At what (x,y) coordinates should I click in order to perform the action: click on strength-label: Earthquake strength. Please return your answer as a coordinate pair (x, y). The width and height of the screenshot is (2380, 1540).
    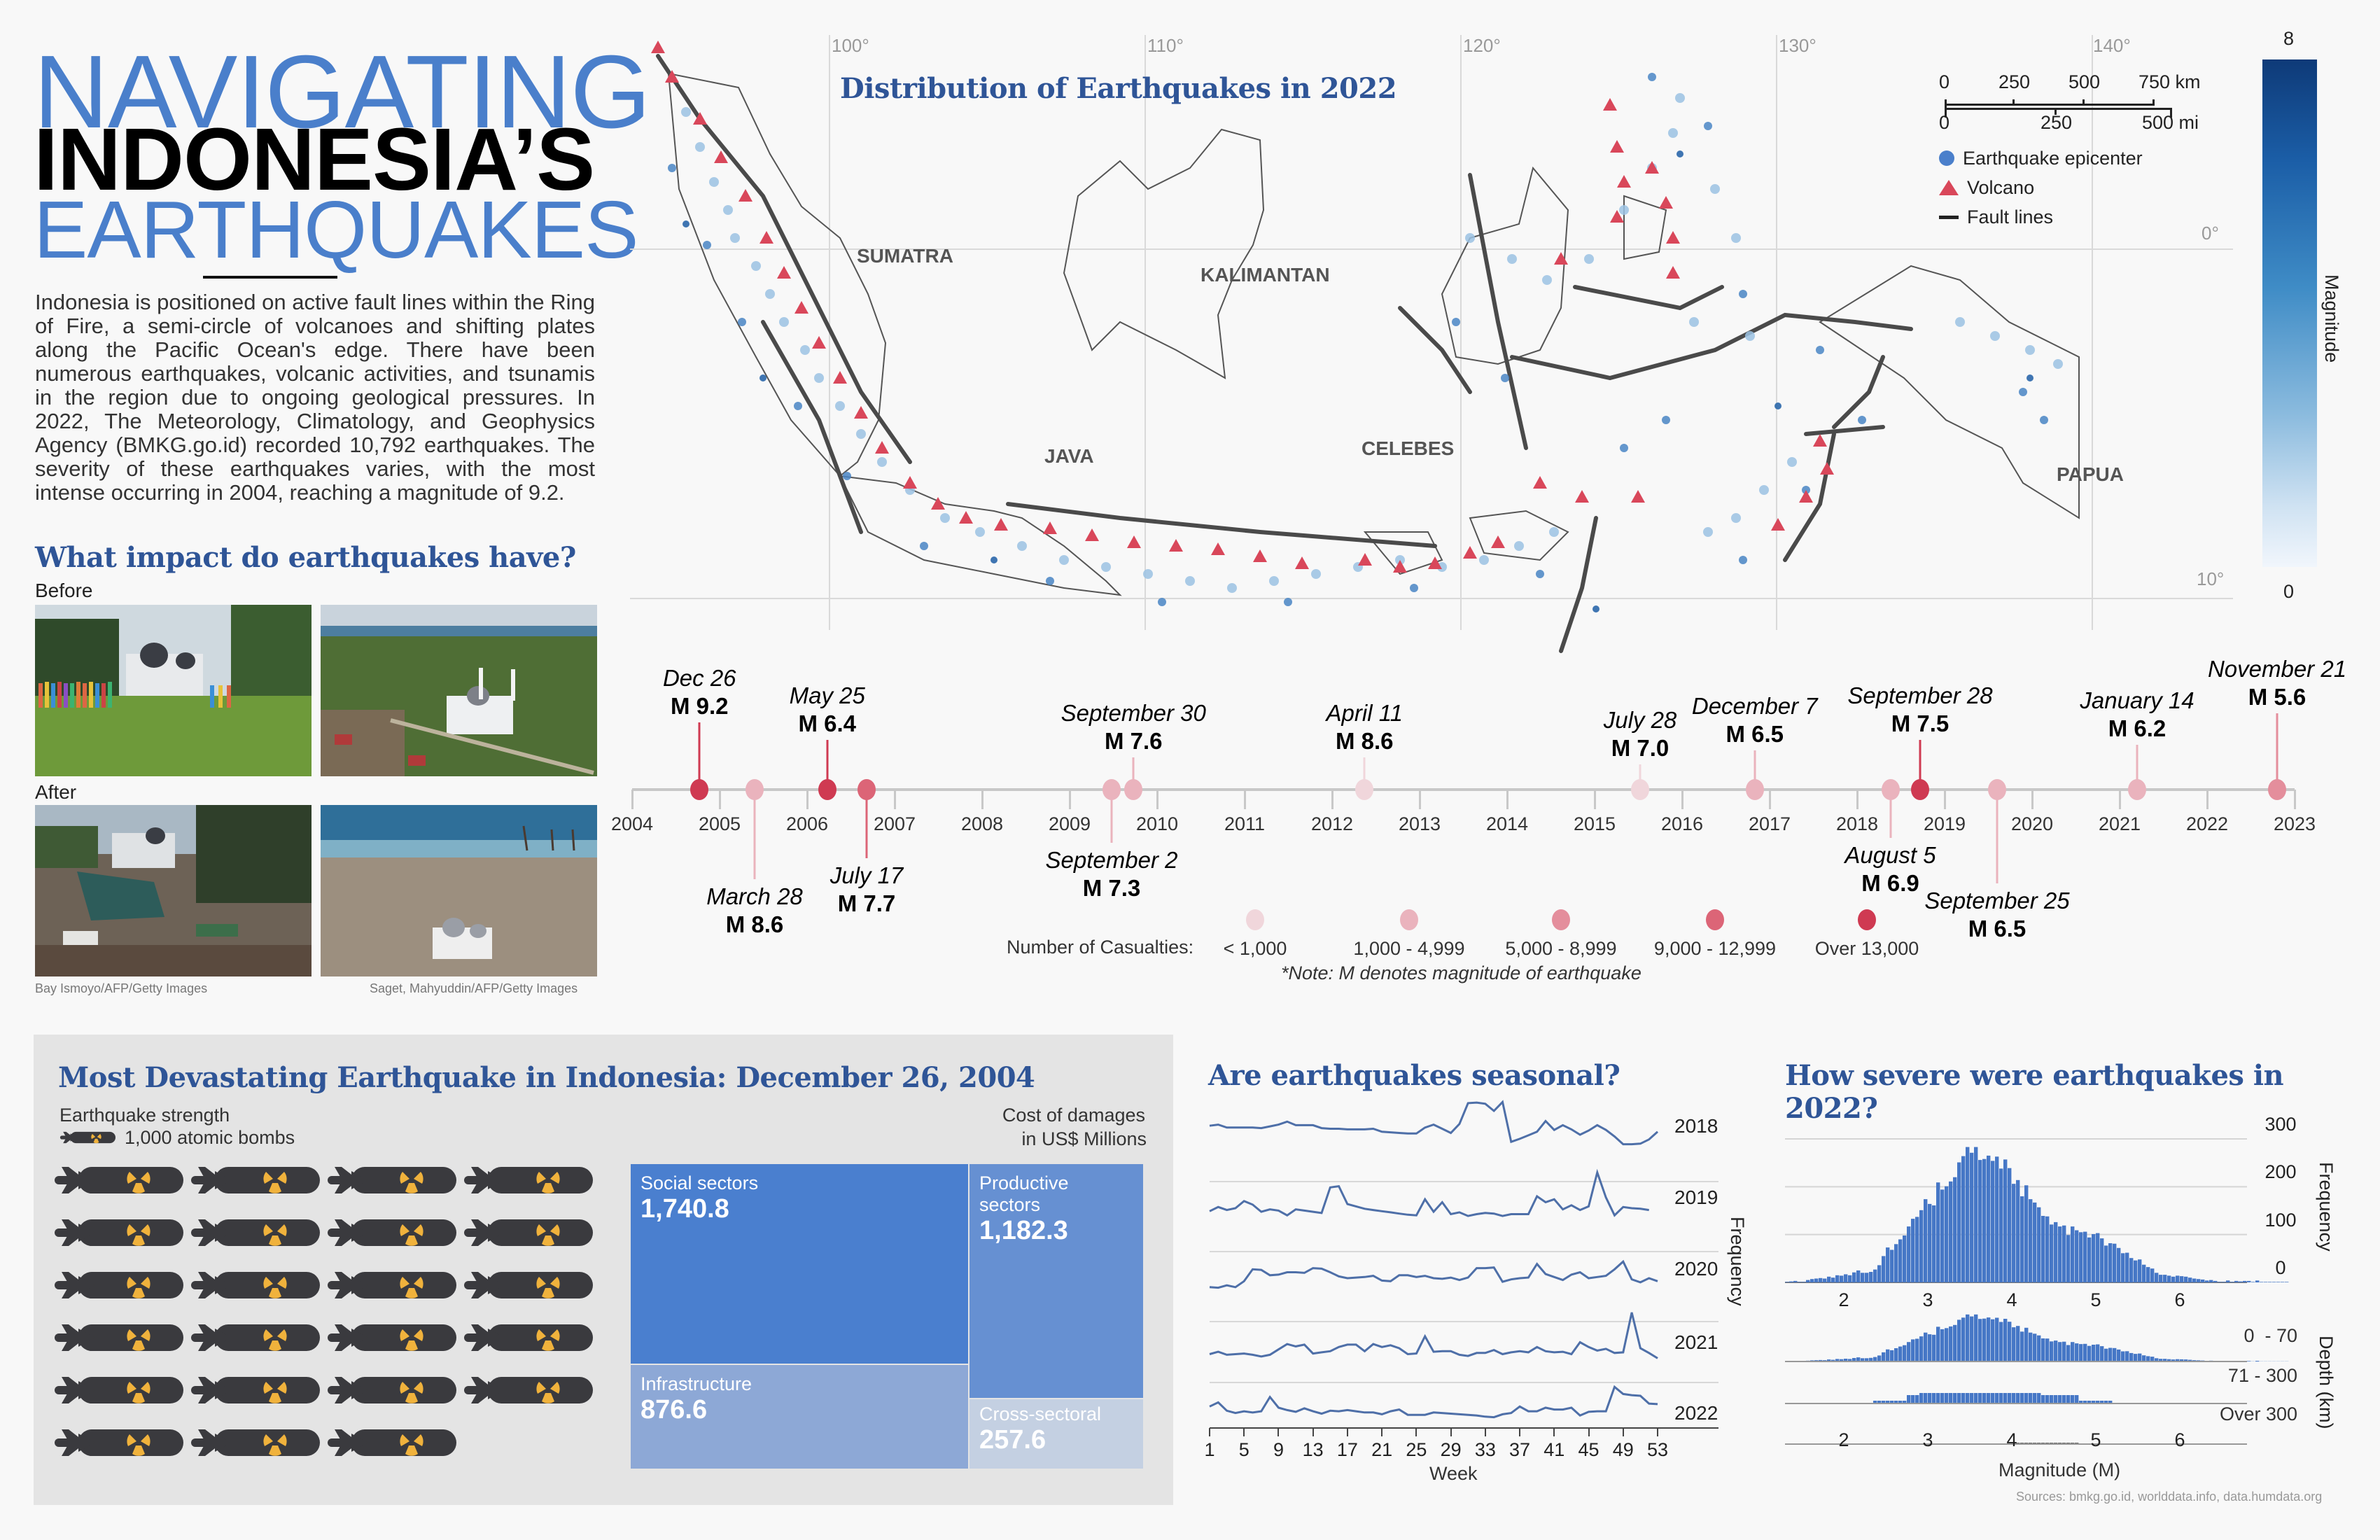
    Looking at the image, I should click on (144, 1115).